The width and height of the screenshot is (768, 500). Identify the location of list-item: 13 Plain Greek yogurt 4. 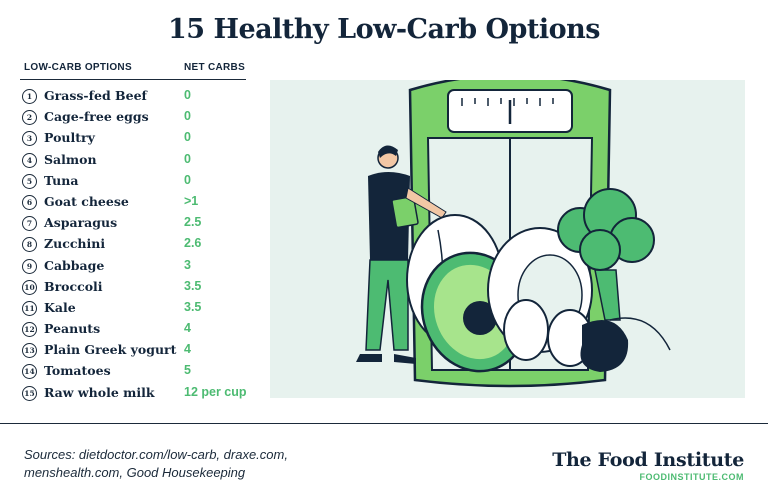
(135, 350).